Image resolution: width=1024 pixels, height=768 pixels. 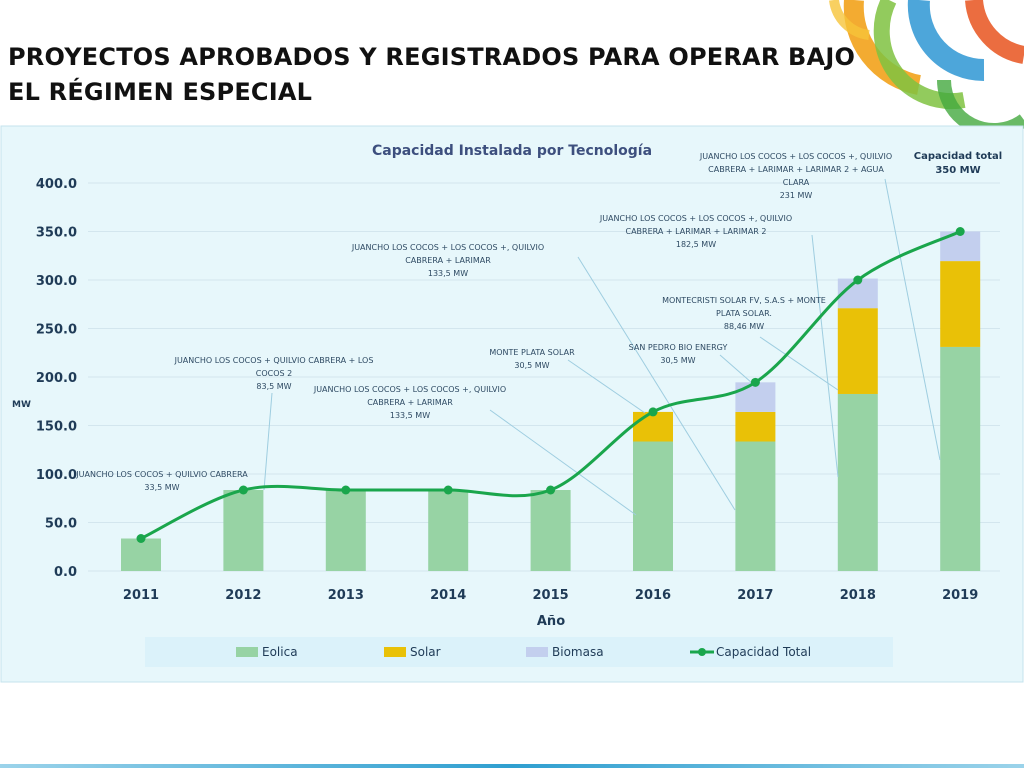 What do you see at coordinates (141, 539) in the screenshot?
I see `capacity-total-point-2011` at bounding box center [141, 539].